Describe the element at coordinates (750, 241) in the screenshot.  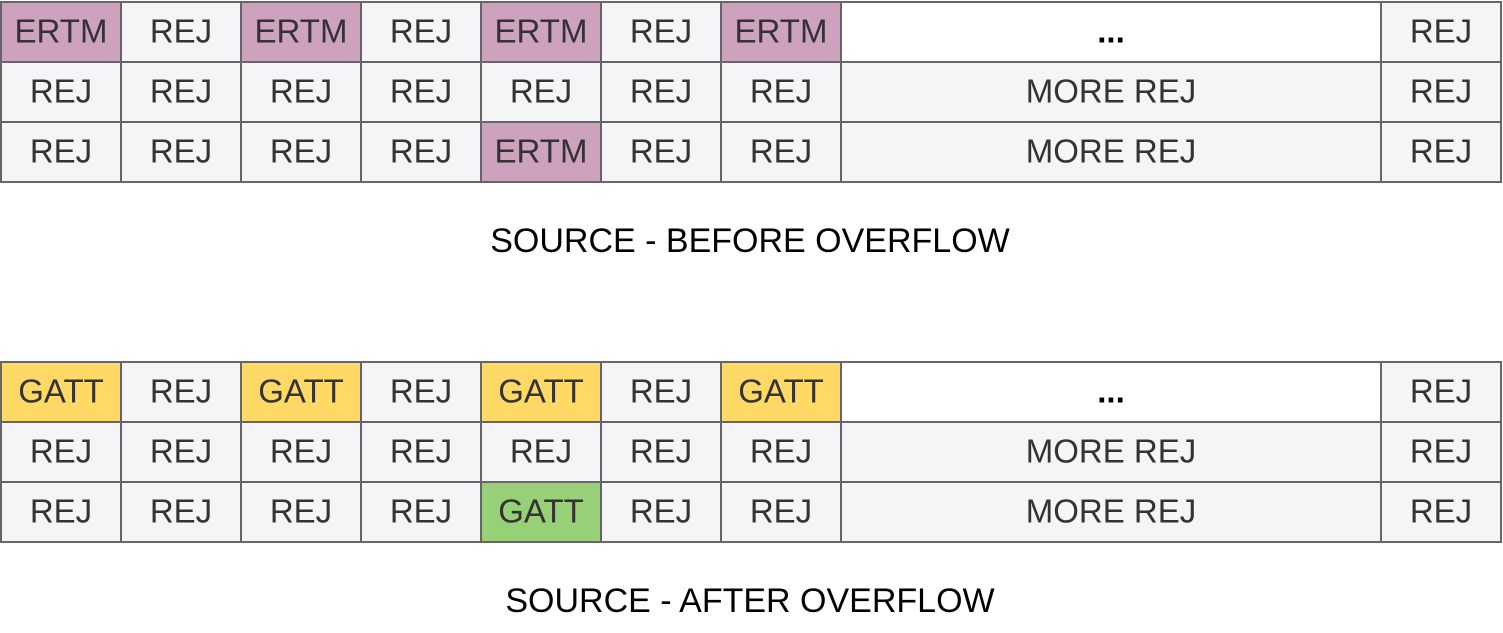
I see `caption: SOURCE - BEFORE OVERFLOW` at that location.